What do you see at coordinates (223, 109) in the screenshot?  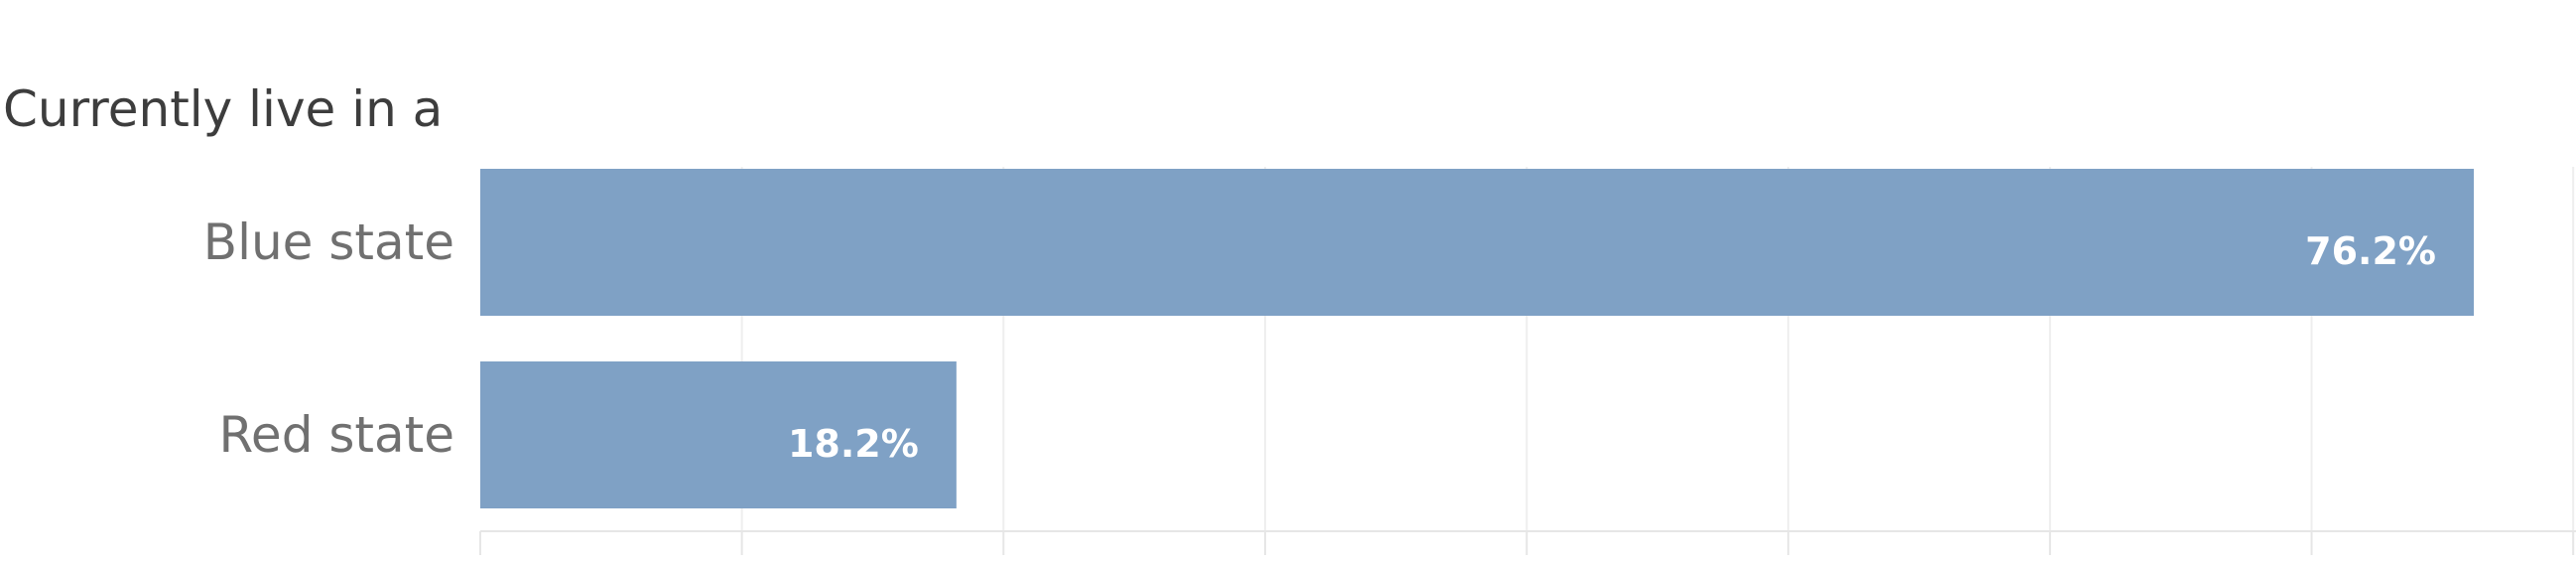 I see `row-header: Currently live in a` at bounding box center [223, 109].